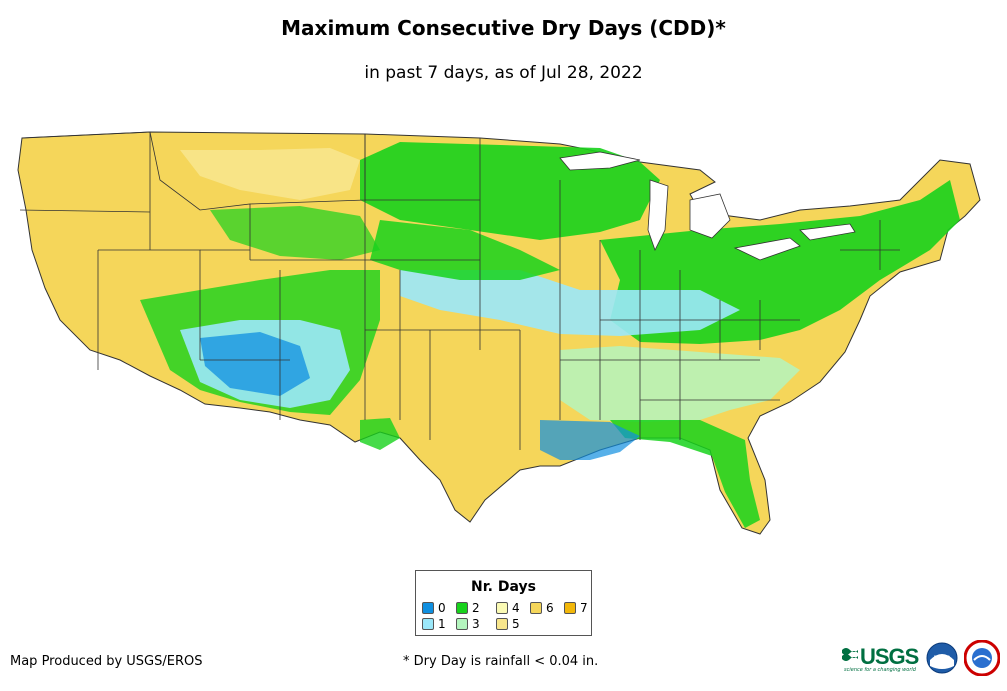  I want to click on legend-label: 1, so click(442, 624).